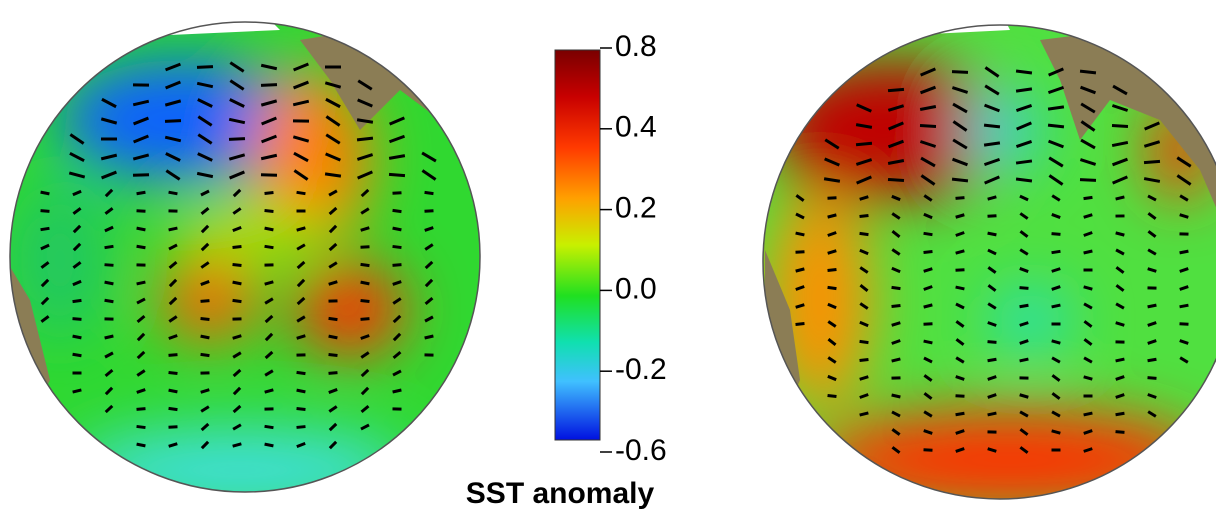 The height and width of the screenshot is (511, 1216). Describe the element at coordinates (641, 369) in the screenshot. I see `colorbar-tick-label: -0.2` at that location.